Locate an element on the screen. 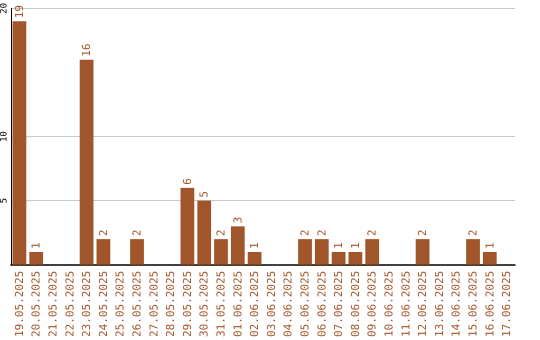  x-tick-label: 26.05.2025 is located at coordinates (137, 304).